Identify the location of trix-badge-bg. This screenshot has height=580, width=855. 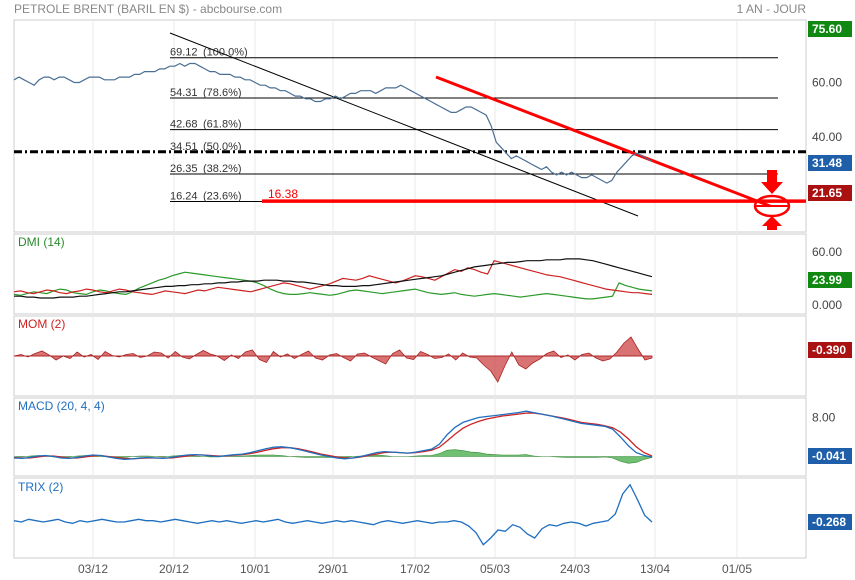
(830, 522).